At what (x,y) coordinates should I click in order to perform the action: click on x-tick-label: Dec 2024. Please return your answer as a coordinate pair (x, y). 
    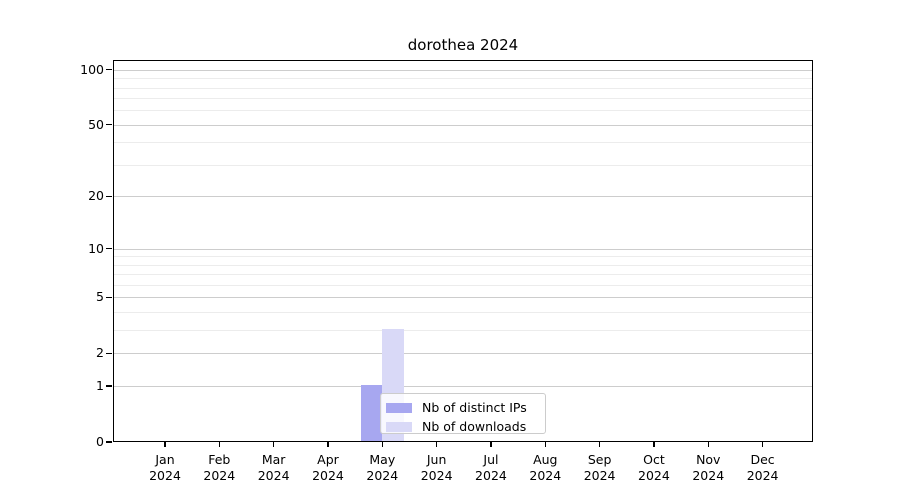
    Looking at the image, I should click on (762, 467).